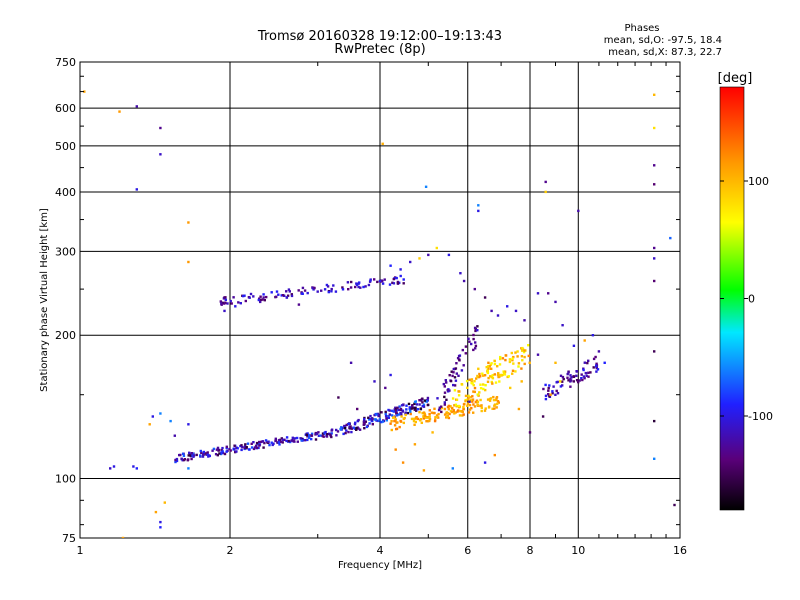  What do you see at coordinates (65, 62) in the screenshot?
I see `y-tick-label: 750` at bounding box center [65, 62].